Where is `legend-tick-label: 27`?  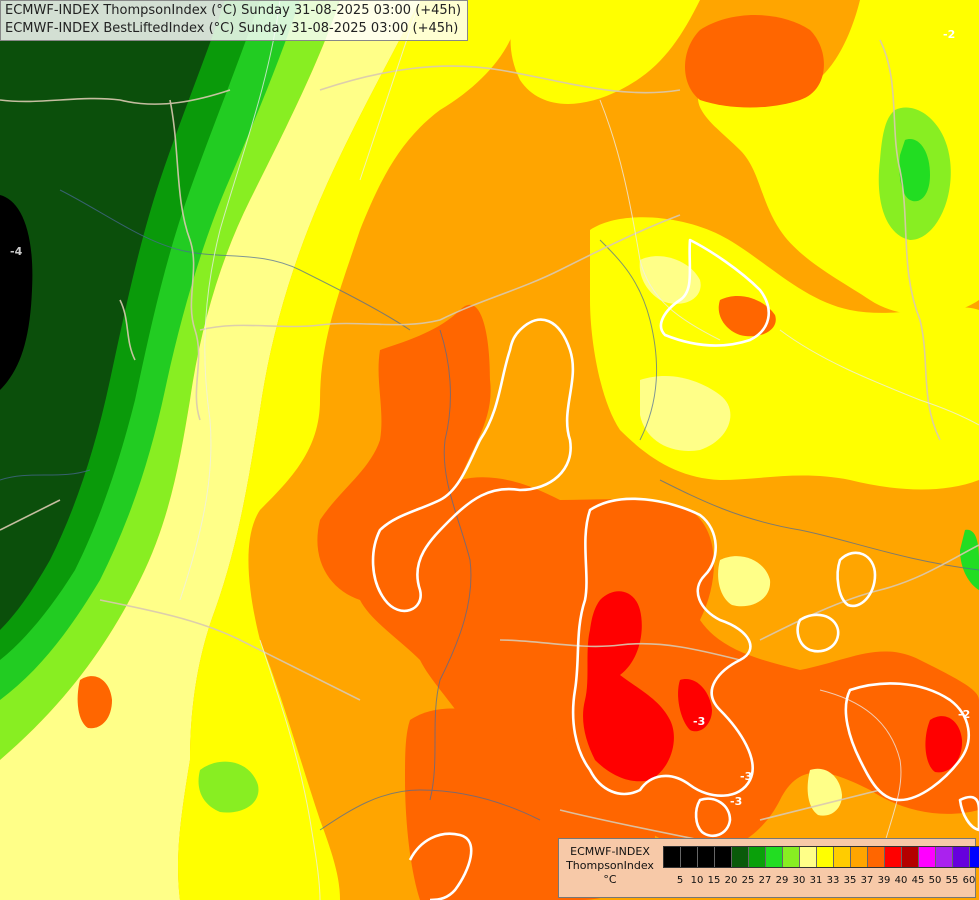 legend-tick-label: 27 is located at coordinates (765, 880).